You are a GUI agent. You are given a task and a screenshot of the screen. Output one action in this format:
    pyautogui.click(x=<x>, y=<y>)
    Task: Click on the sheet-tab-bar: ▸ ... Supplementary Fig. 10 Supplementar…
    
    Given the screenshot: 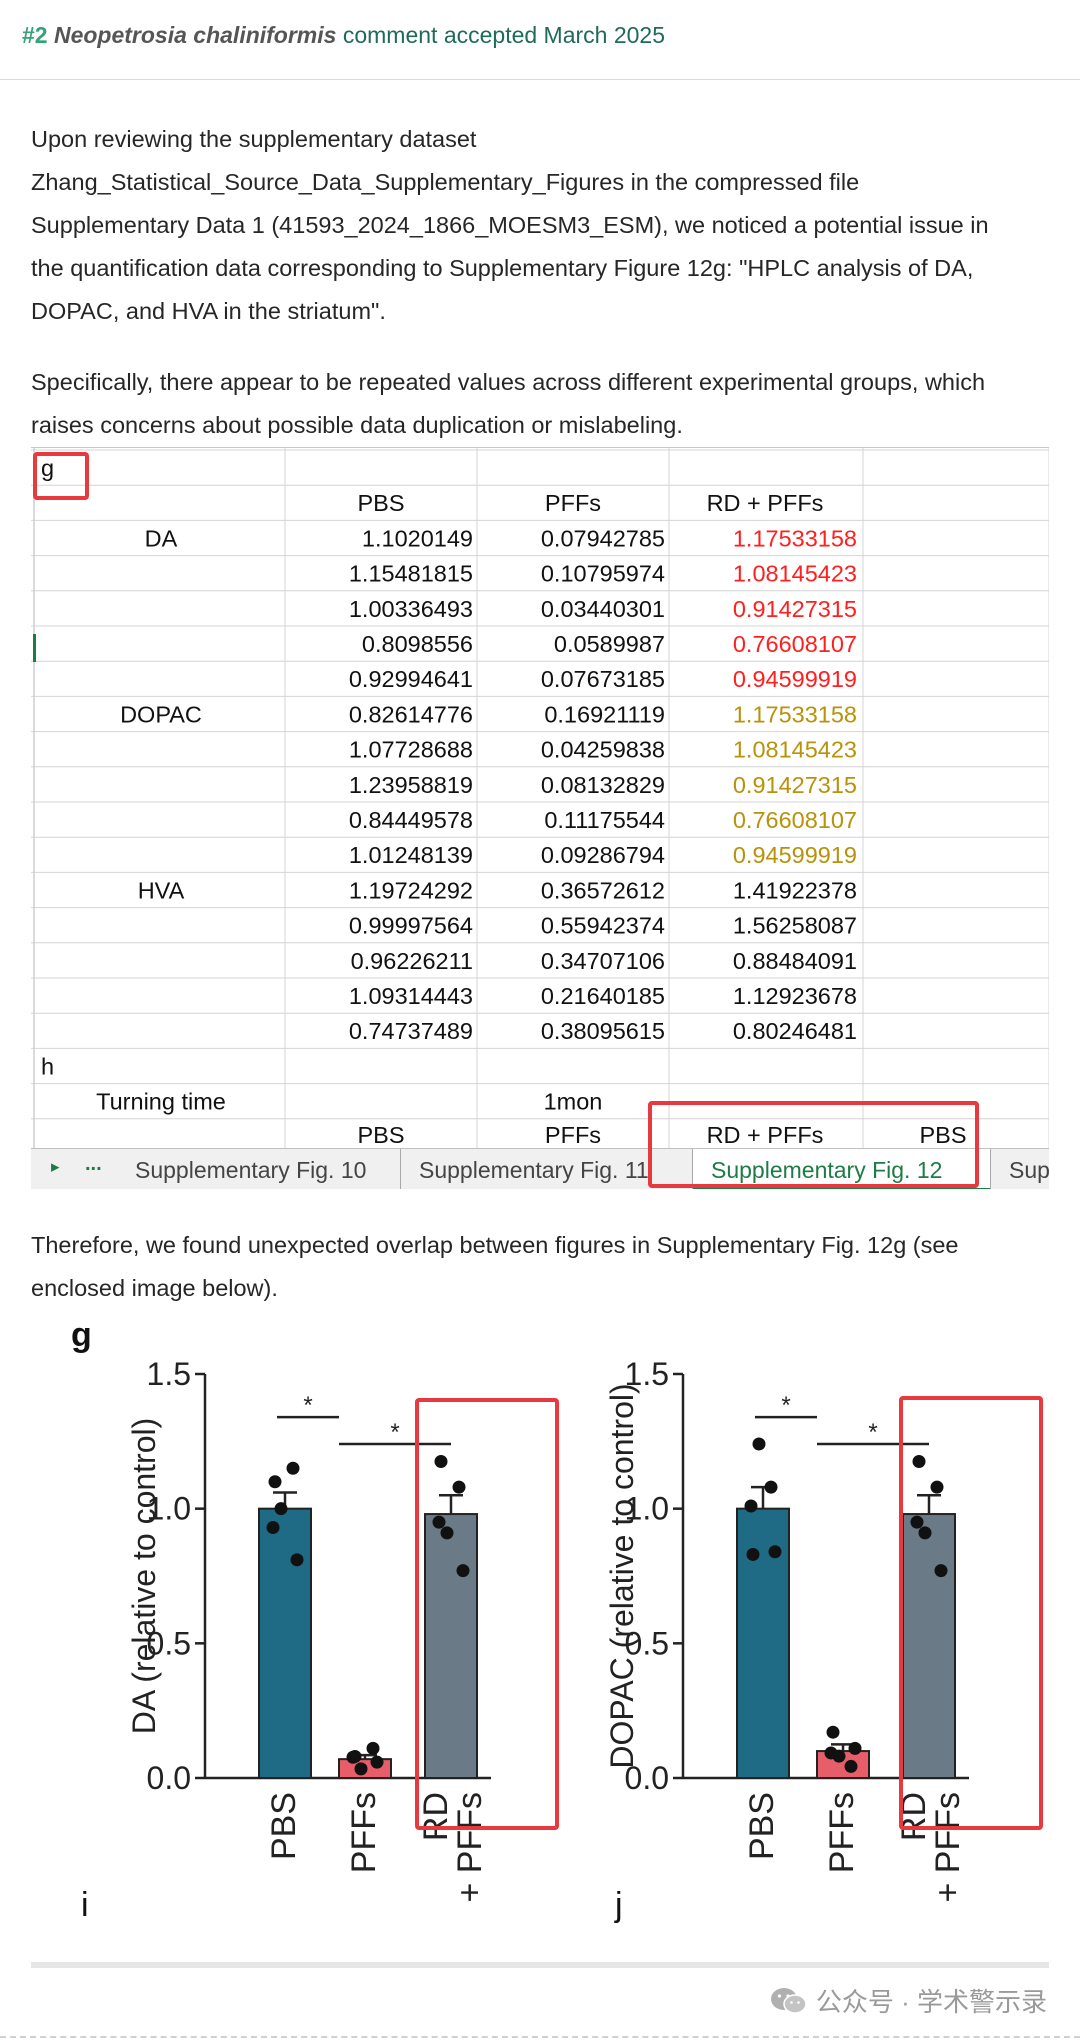 What is the action you would take?
    pyautogui.click(x=540, y=1168)
    